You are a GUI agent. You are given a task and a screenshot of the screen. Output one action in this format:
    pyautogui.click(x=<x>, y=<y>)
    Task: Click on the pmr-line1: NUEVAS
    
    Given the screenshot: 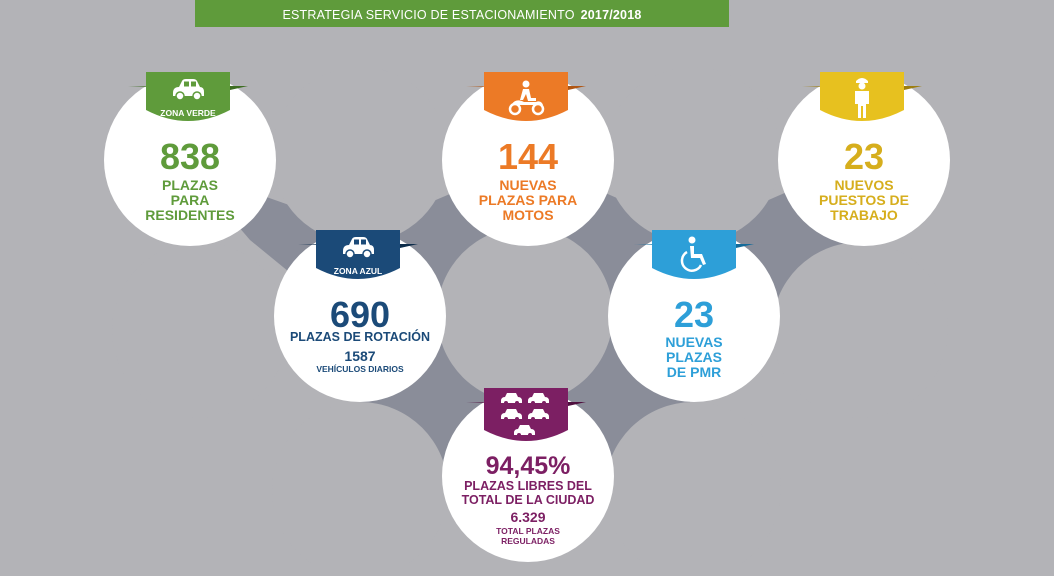 What is the action you would take?
    pyautogui.click(x=694, y=342)
    